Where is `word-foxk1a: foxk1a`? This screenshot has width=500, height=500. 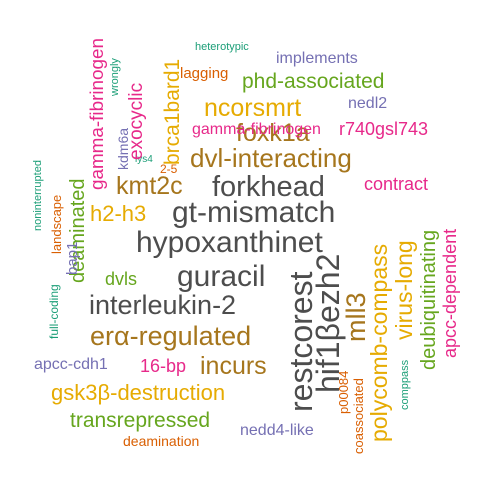 word-foxk1a: foxk1a is located at coordinates (273, 133).